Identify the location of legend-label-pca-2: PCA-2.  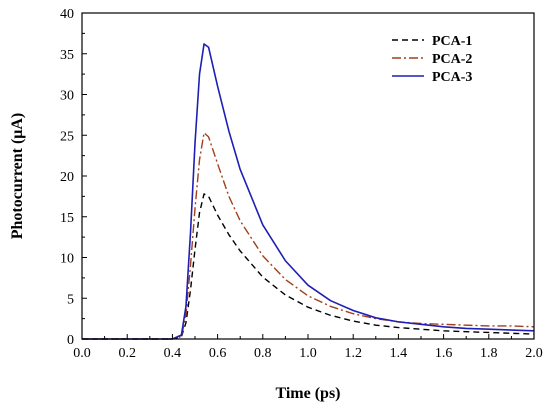
(452, 59).